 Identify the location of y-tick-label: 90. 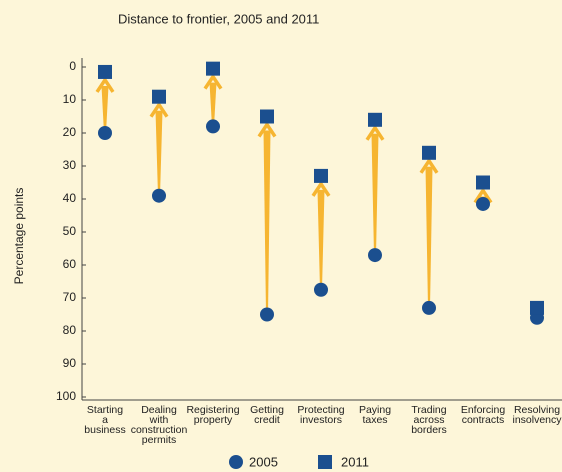
(70, 363).